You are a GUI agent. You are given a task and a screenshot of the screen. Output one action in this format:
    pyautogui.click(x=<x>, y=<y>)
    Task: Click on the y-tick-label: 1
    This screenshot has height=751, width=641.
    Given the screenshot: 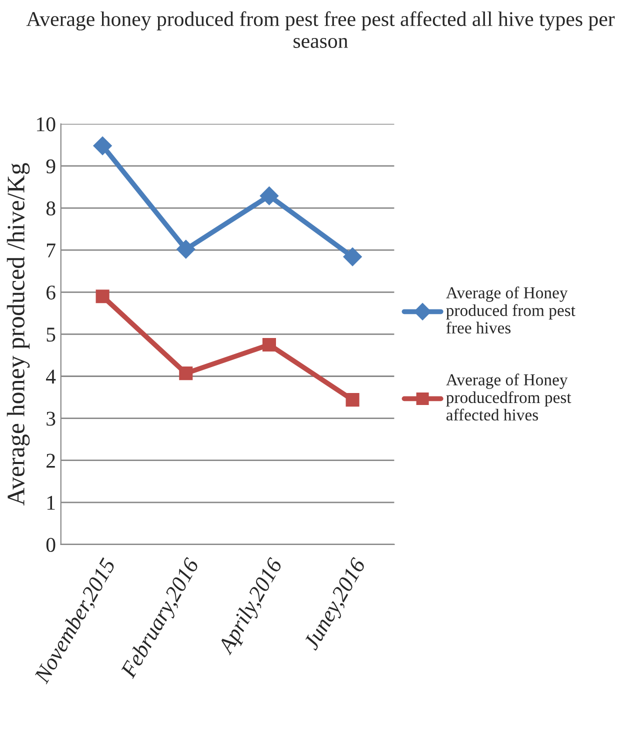 What is the action you would take?
    pyautogui.click(x=51, y=503)
    